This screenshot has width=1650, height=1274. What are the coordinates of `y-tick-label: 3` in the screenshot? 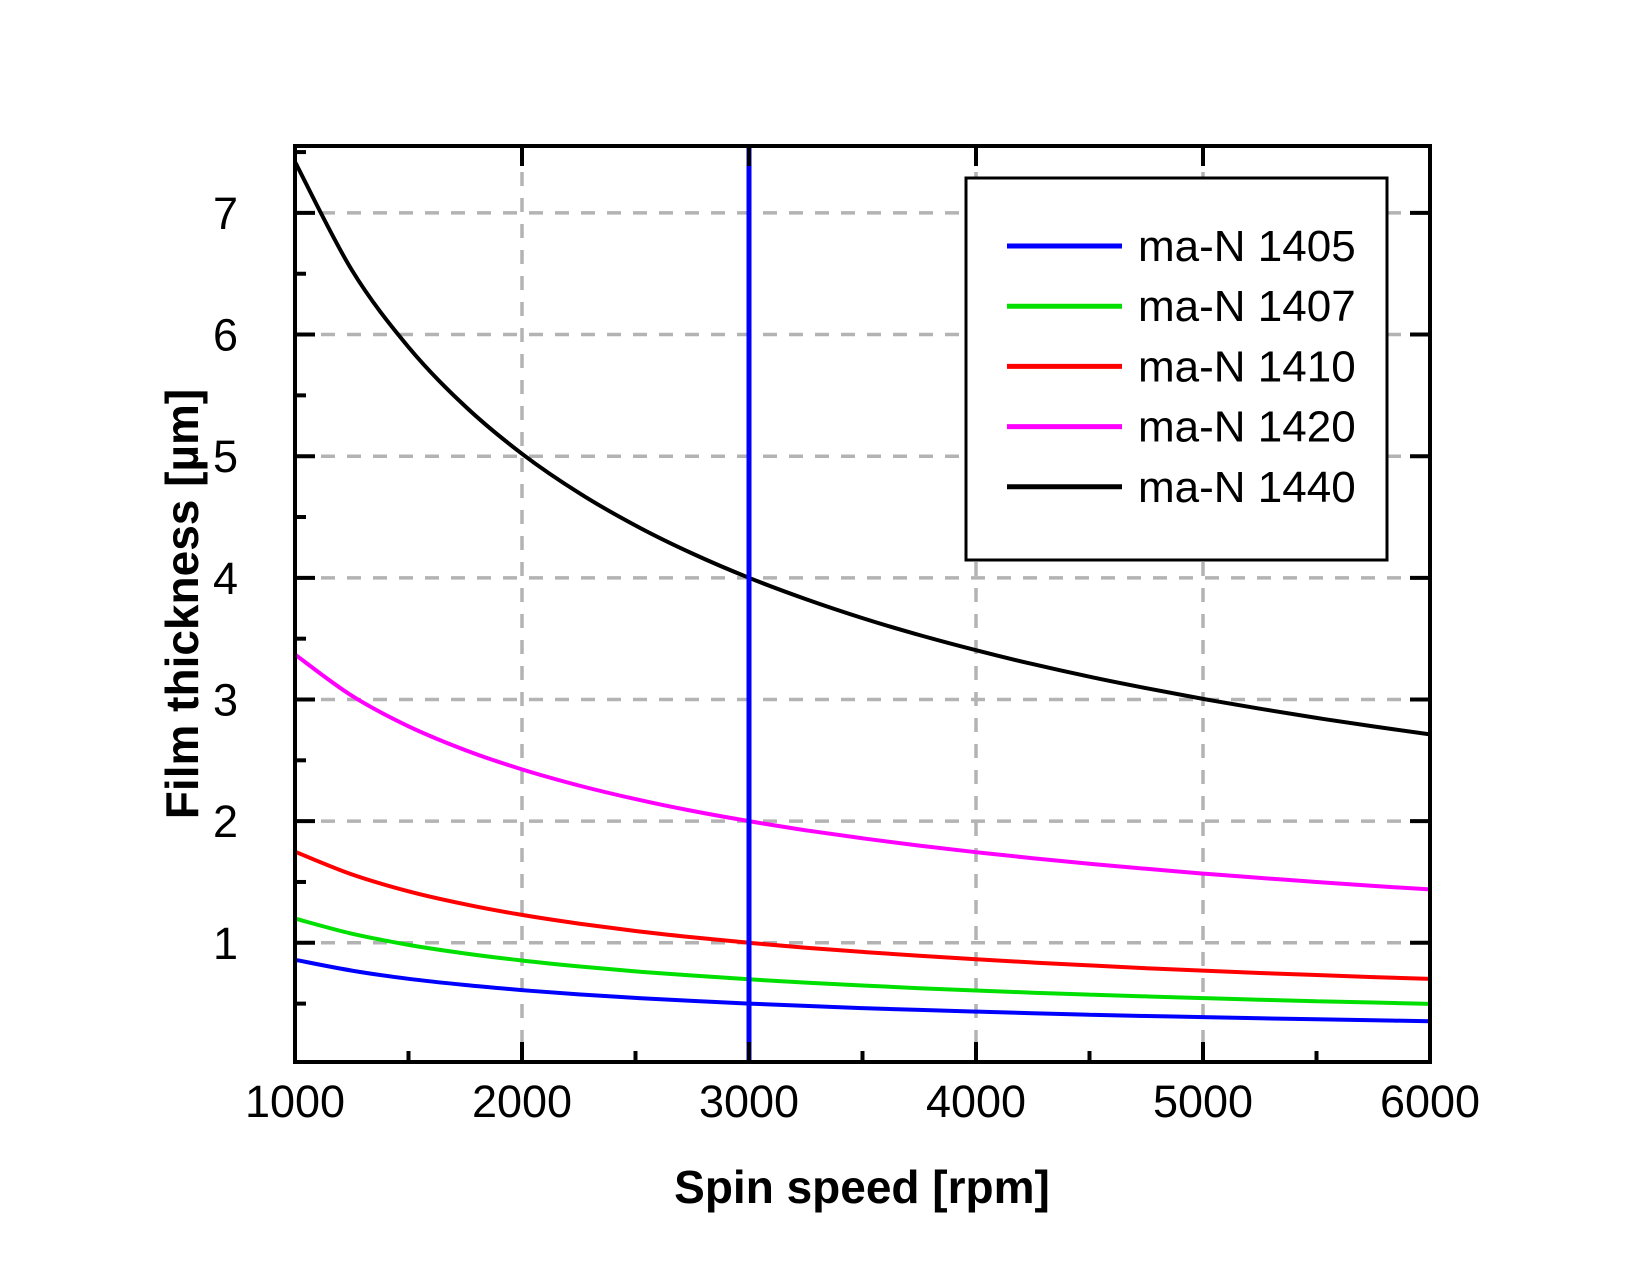 It's located at (225, 699).